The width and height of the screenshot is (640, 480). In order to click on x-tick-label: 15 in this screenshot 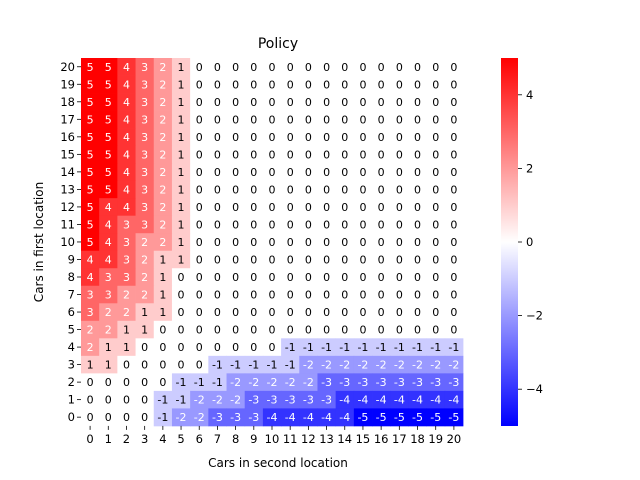, I will do `click(363, 439)`.